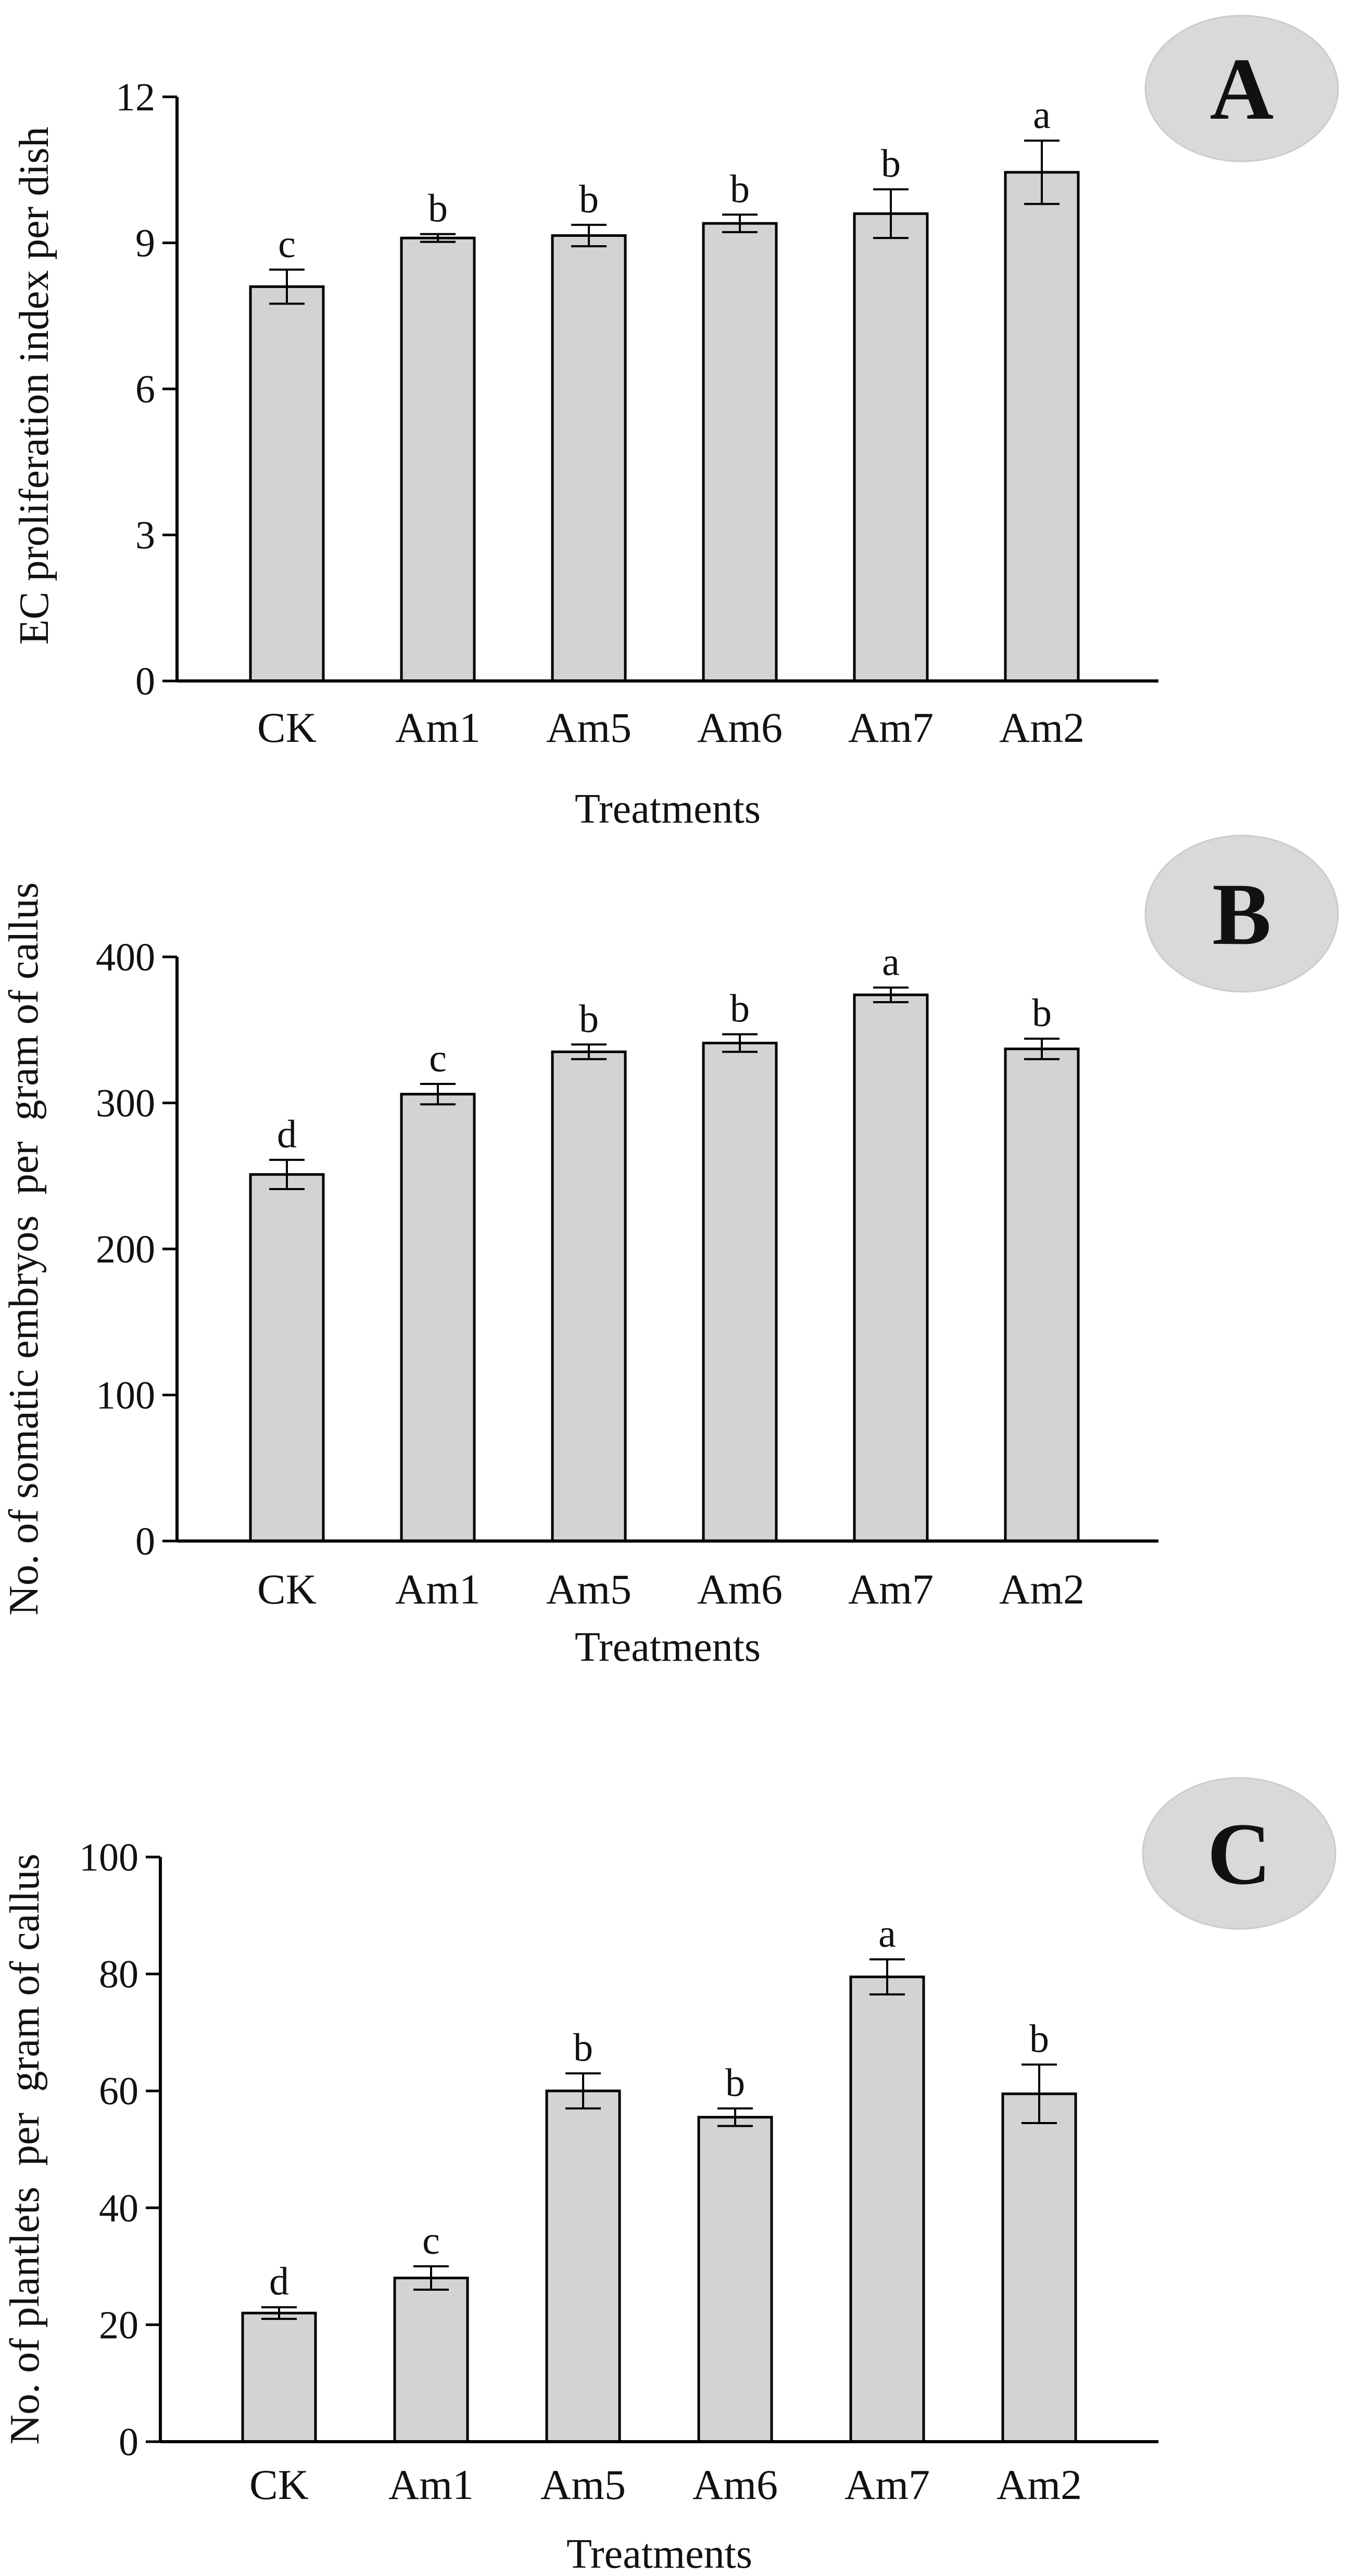  I want to click on y-tick-label: 40, so click(118, 2208).